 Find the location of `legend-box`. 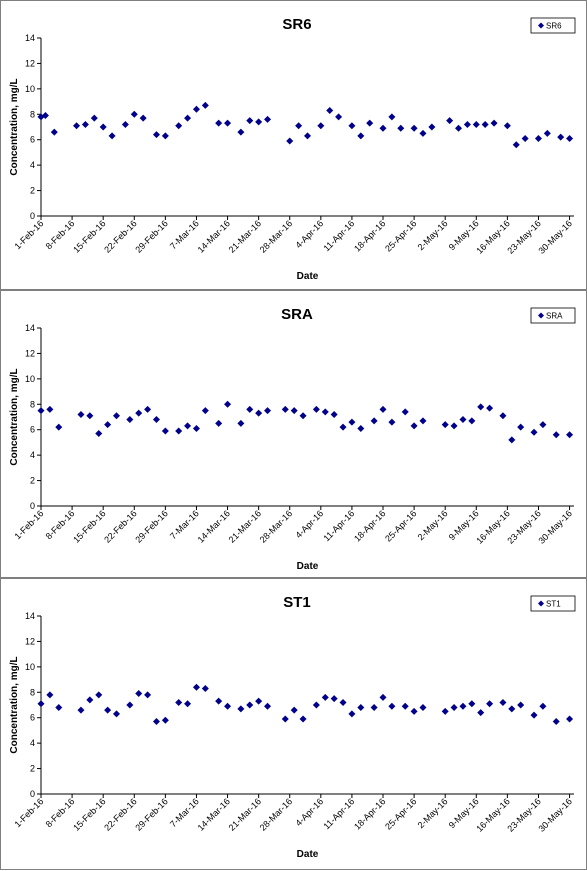

legend-box is located at coordinates (553, 25).